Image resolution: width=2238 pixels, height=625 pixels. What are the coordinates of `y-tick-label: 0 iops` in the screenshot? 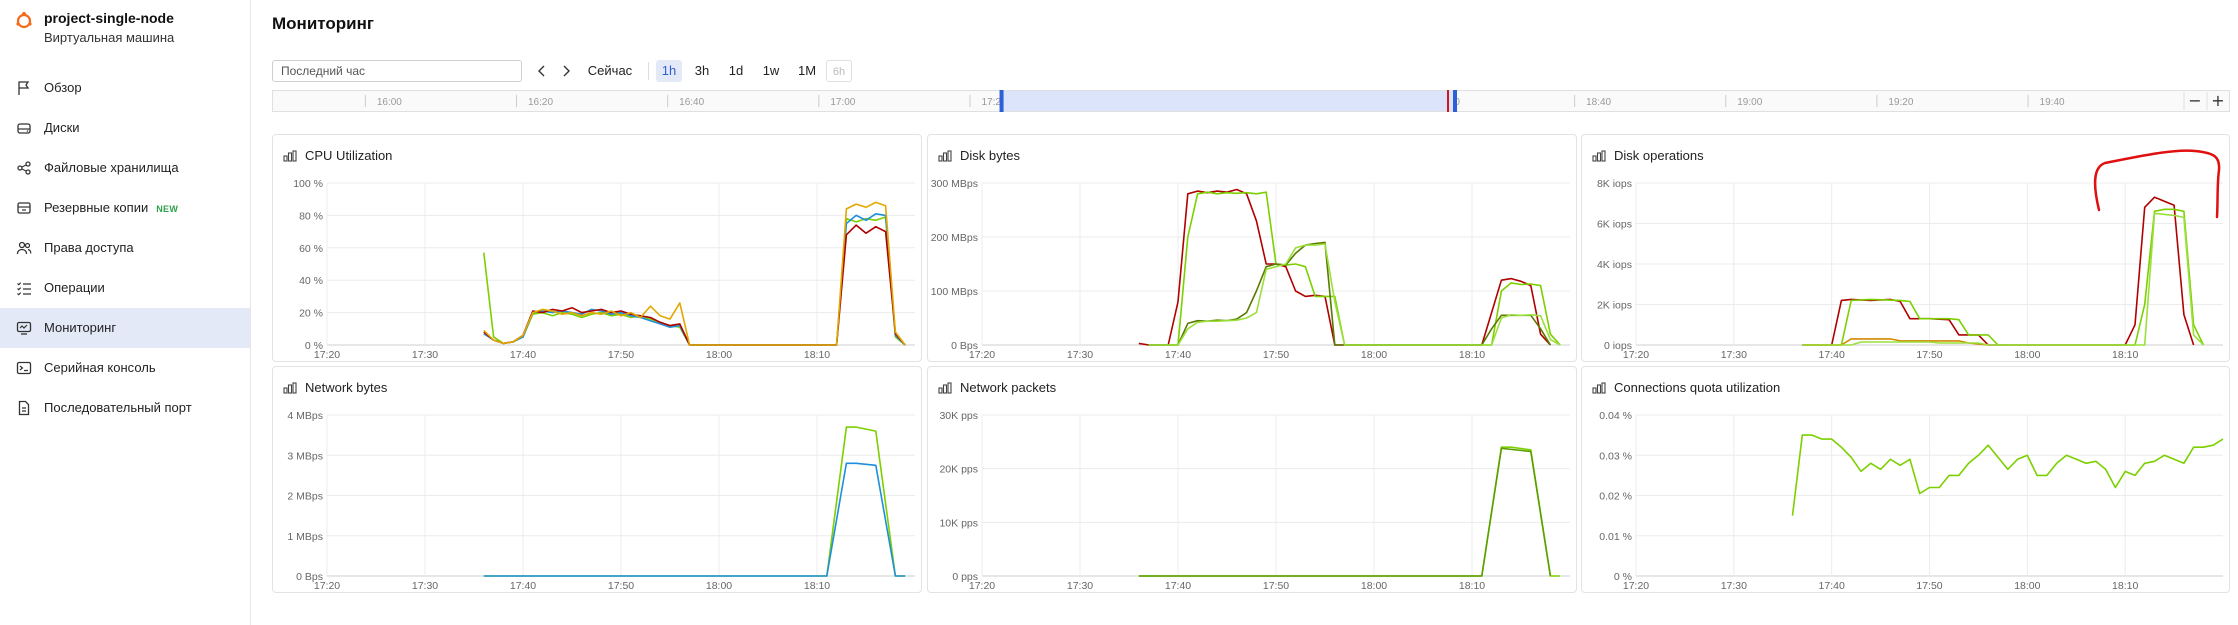 It's located at (1618, 346).